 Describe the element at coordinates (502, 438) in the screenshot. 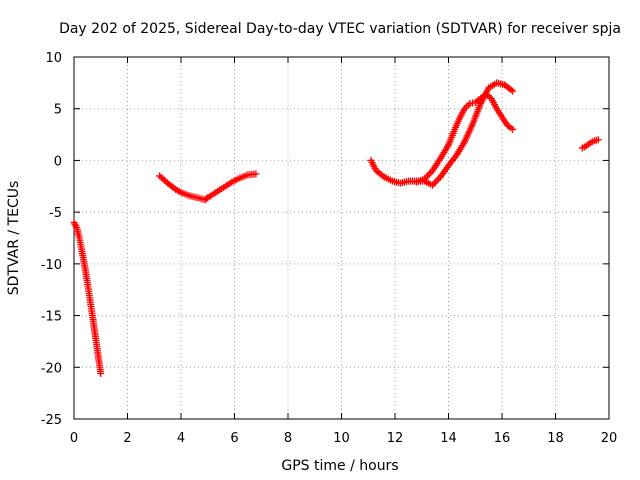

I see `x-tick-label: 16` at that location.